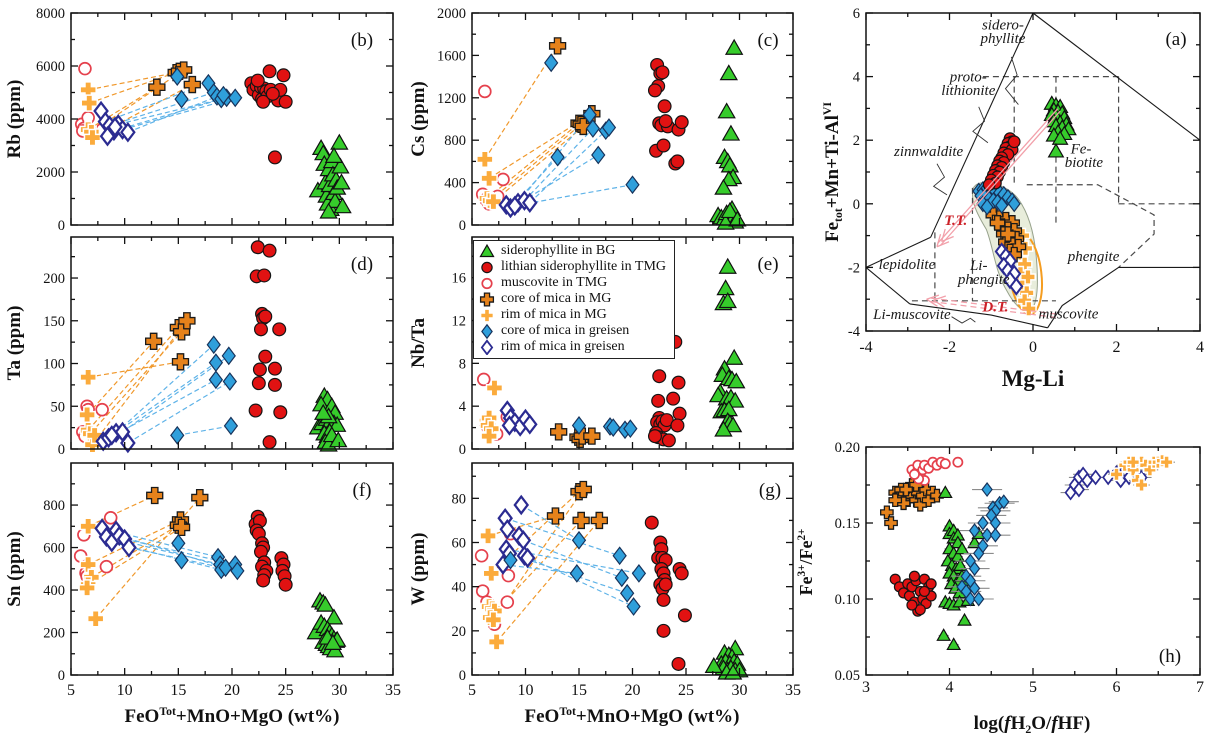  What do you see at coordinates (208, 557) in the screenshot?
I see `series-greisen_core` at bounding box center [208, 557].